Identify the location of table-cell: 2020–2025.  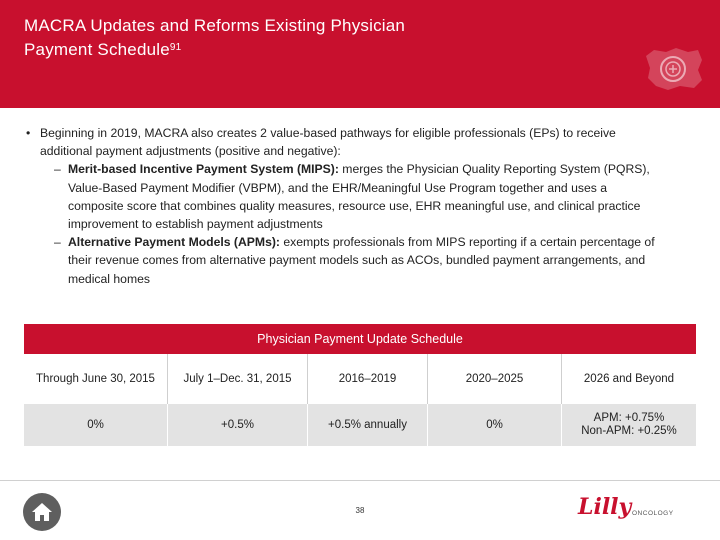
(495, 379).